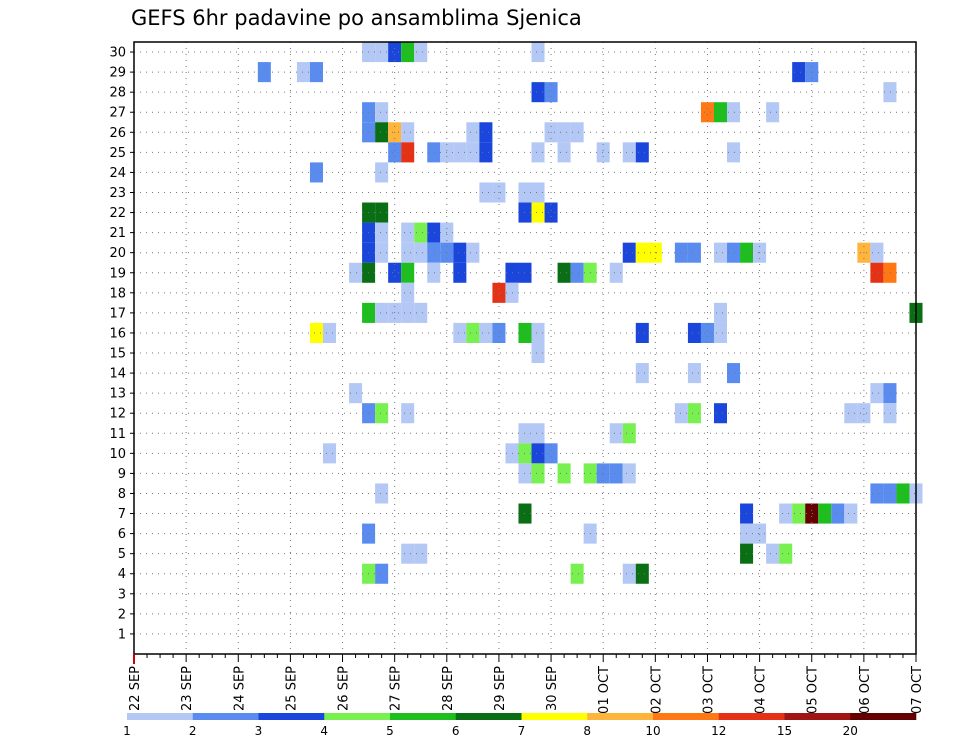 The width and height of the screenshot is (960, 742). Describe the element at coordinates (291, 688) in the screenshot. I see `x-tick-label: 25 SEP` at that location.